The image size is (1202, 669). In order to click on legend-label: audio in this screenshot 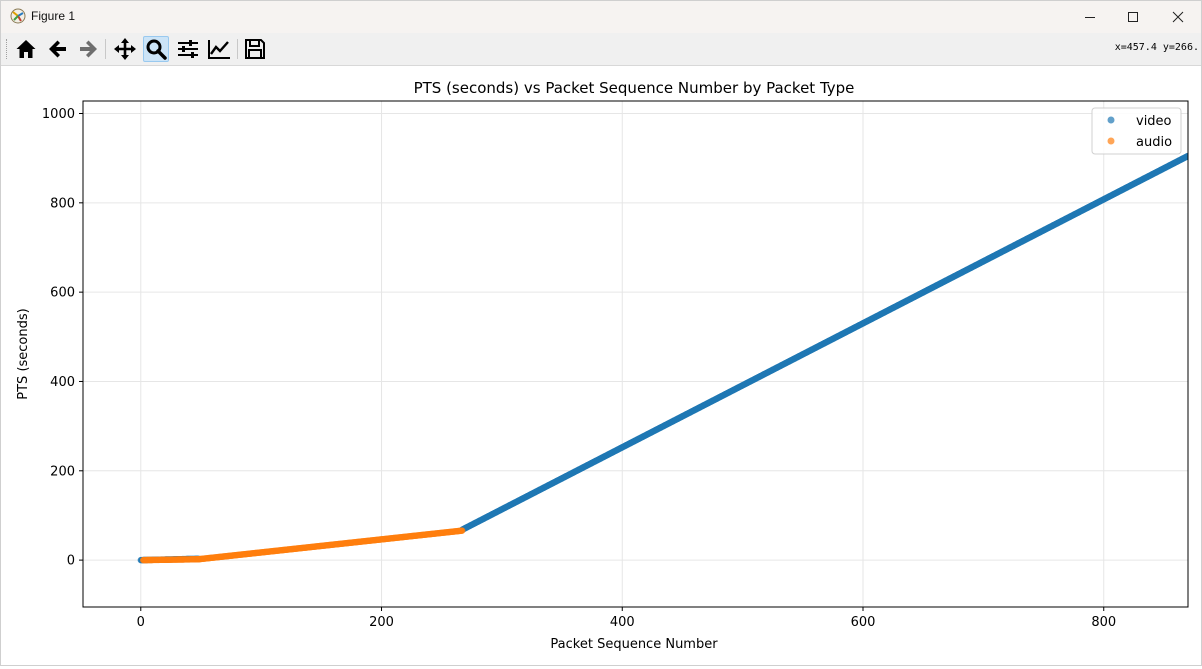, I will do `click(1154, 142)`.